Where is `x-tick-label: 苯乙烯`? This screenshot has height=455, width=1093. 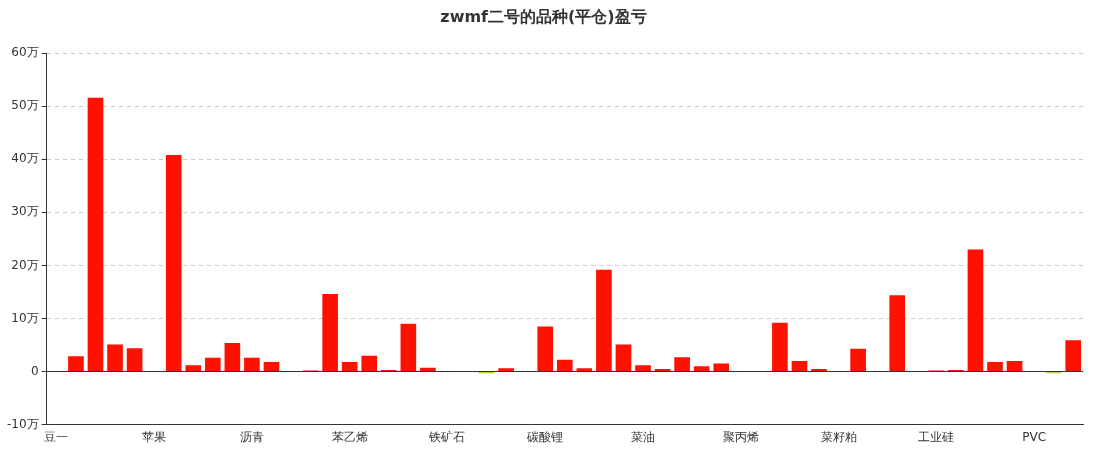
x-tick-label: 苯乙烯 is located at coordinates (349, 436).